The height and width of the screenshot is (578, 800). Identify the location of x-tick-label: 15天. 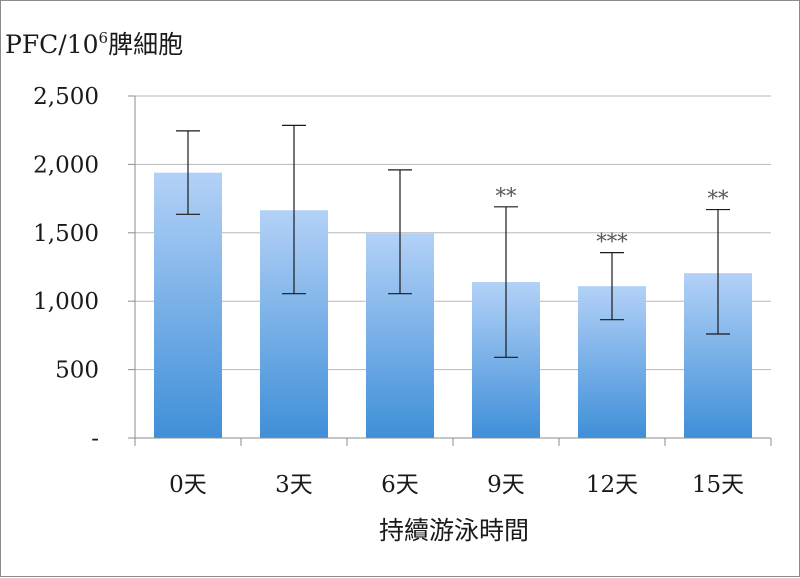
(718, 485).